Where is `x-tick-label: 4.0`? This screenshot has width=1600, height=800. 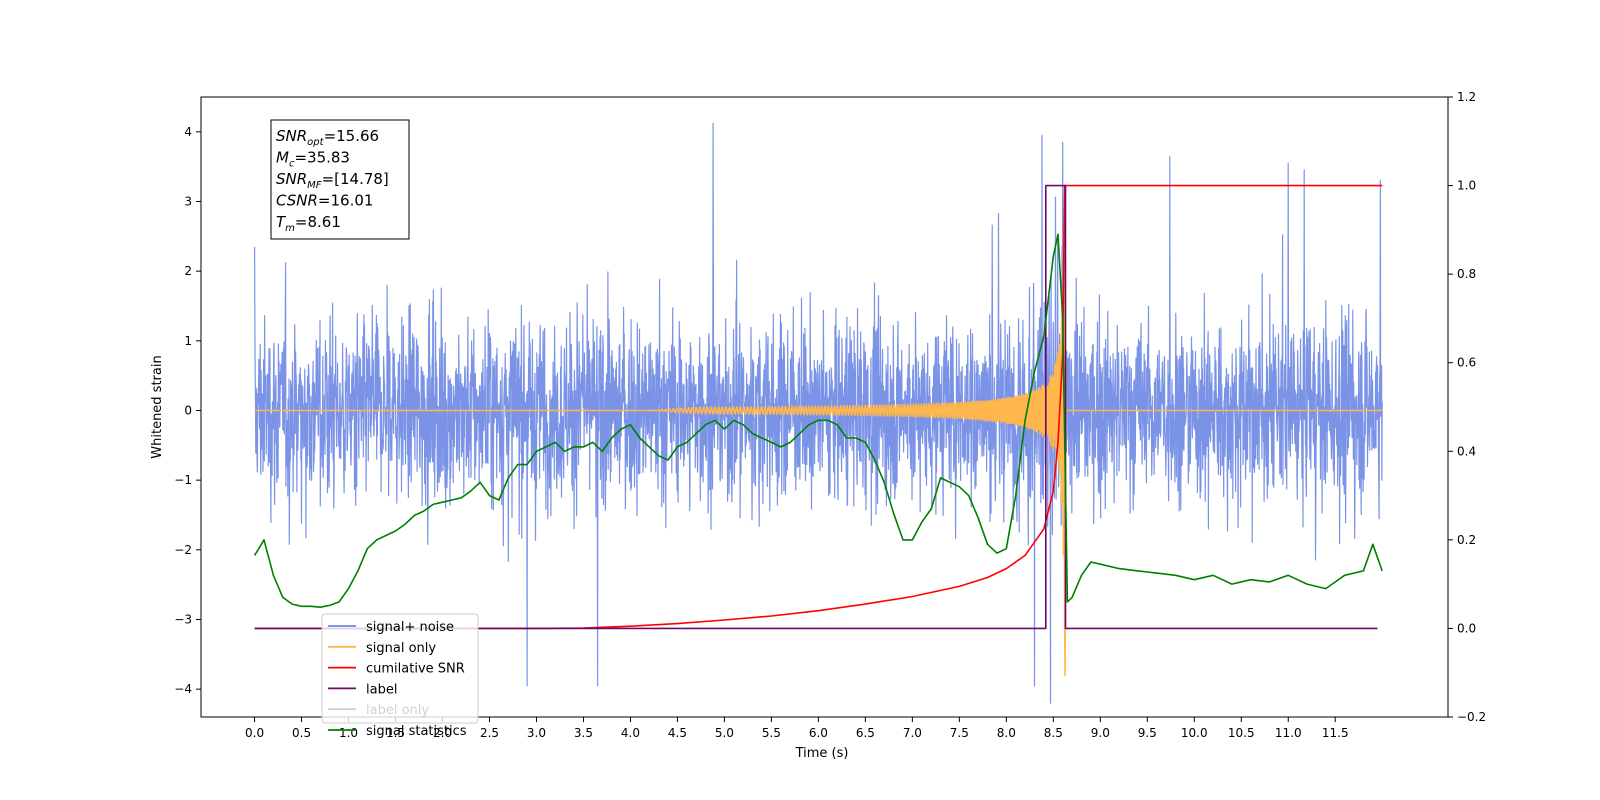 x-tick-label: 4.0 is located at coordinates (630, 733).